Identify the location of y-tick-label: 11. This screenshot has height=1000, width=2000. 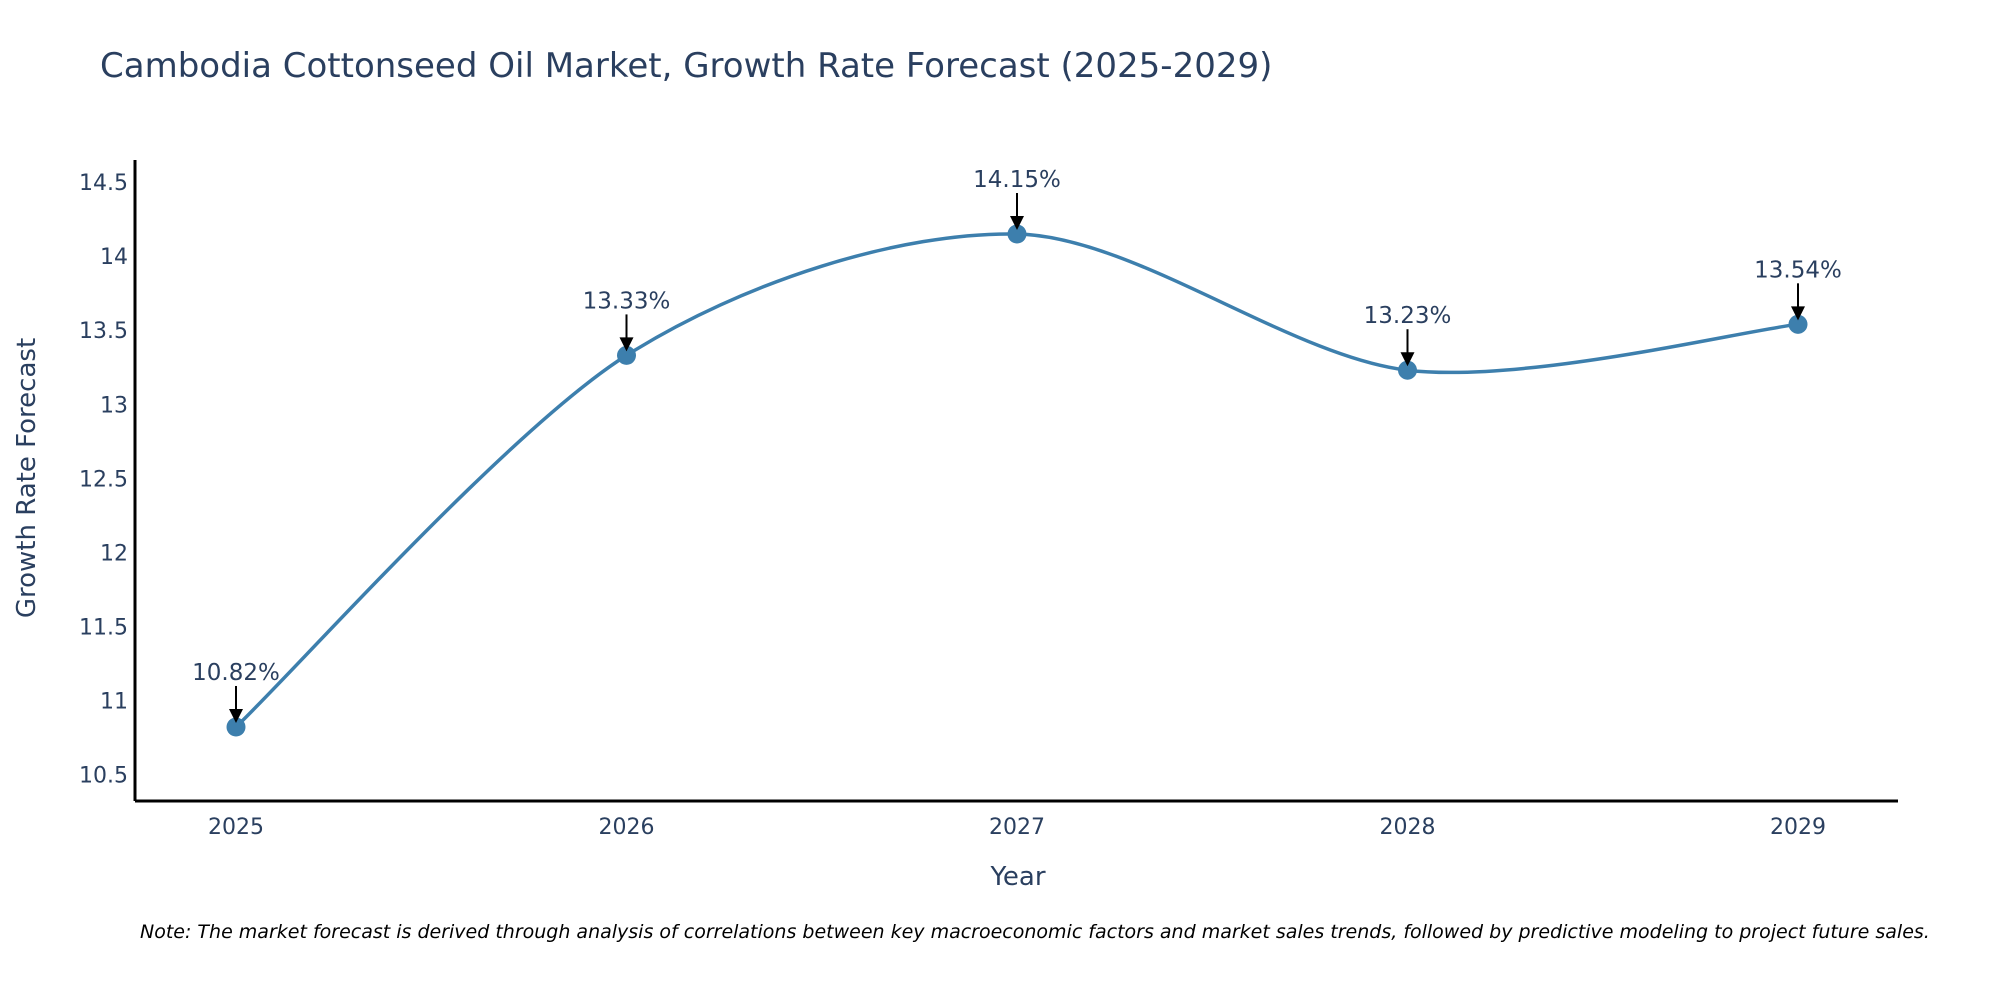
(114, 701).